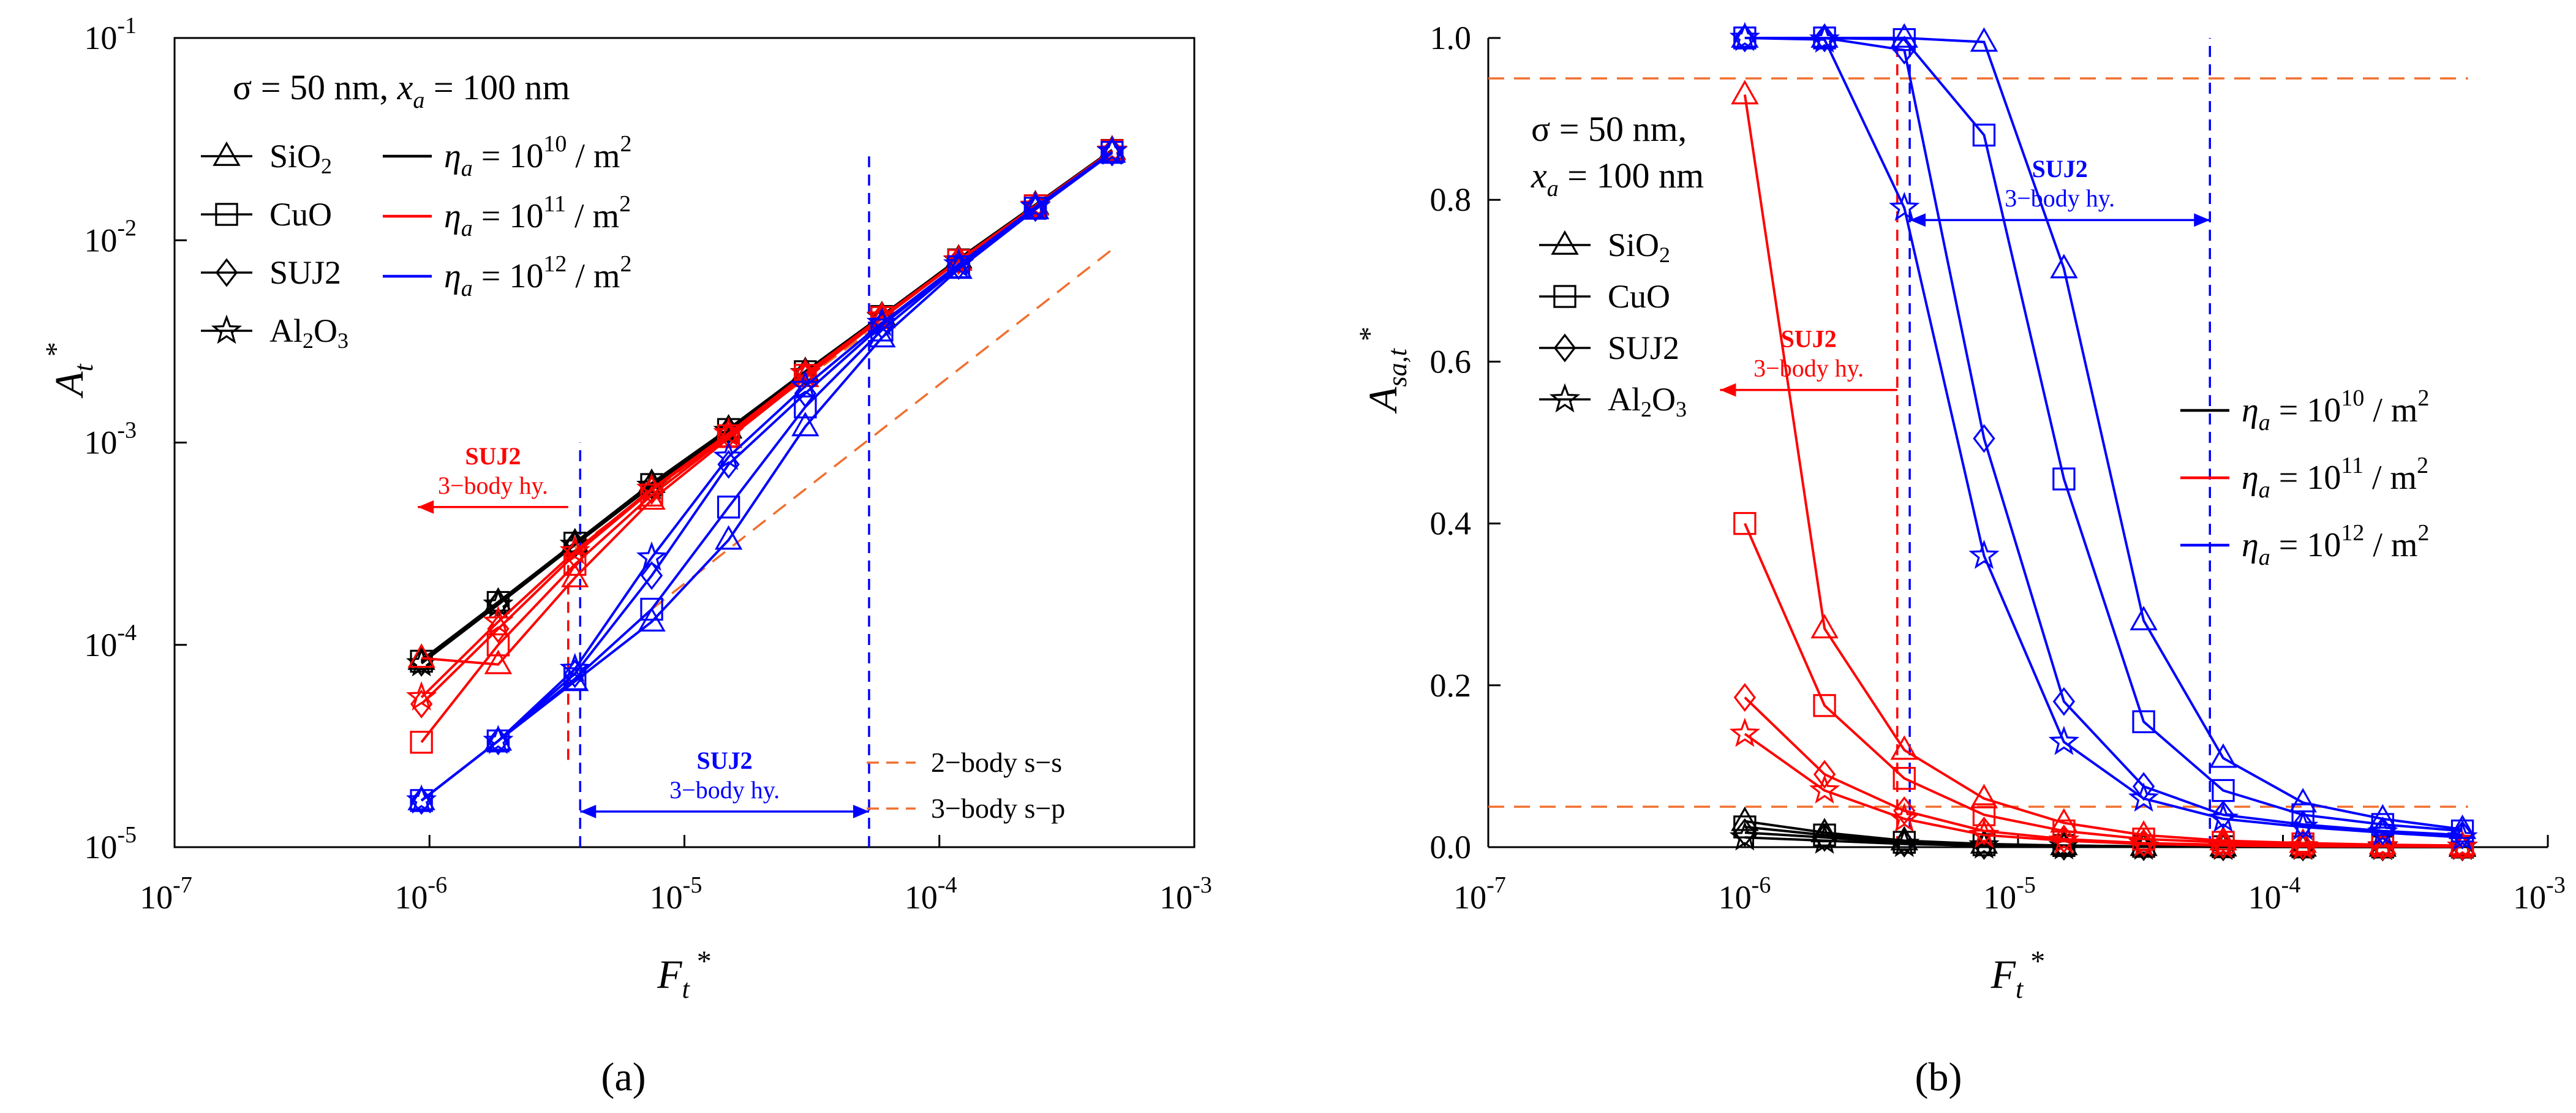 The width and height of the screenshot is (2576, 1113). Describe the element at coordinates (1647, 401) in the screenshot. I see `legend-label: Al2O3` at that location.